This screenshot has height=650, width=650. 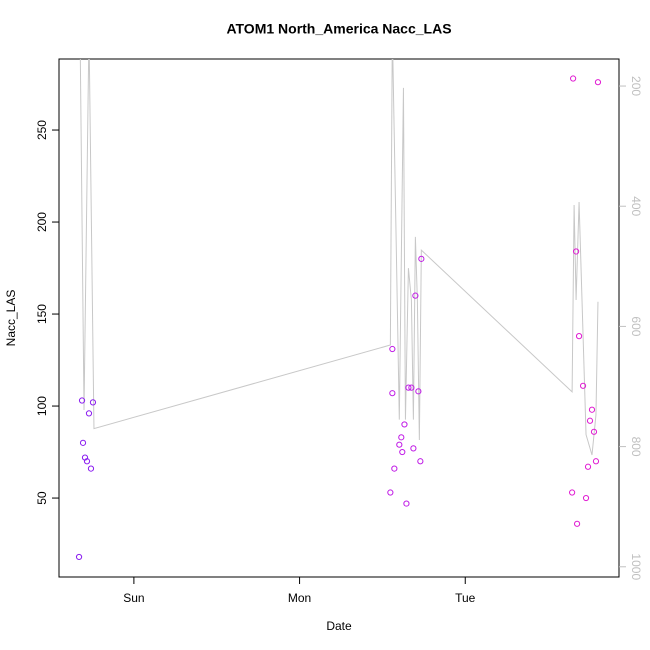 What do you see at coordinates (42, 222) in the screenshot?
I see `y-tick-label: 200` at bounding box center [42, 222].